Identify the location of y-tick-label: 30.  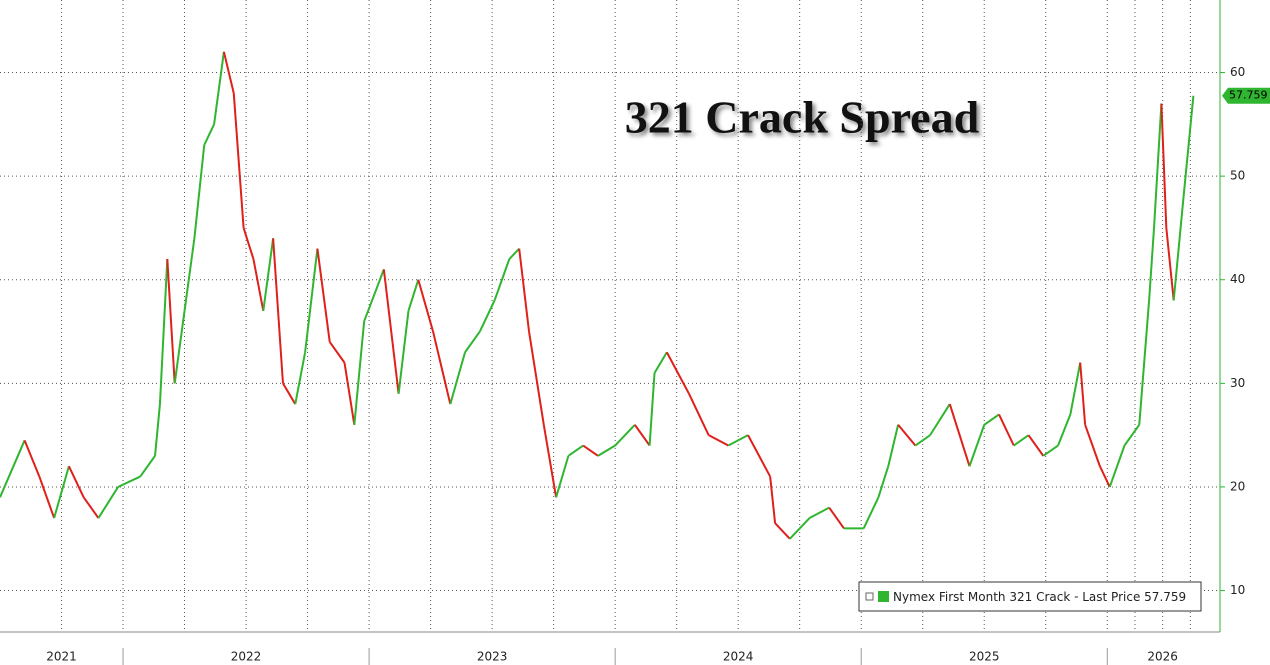
(1237, 383).